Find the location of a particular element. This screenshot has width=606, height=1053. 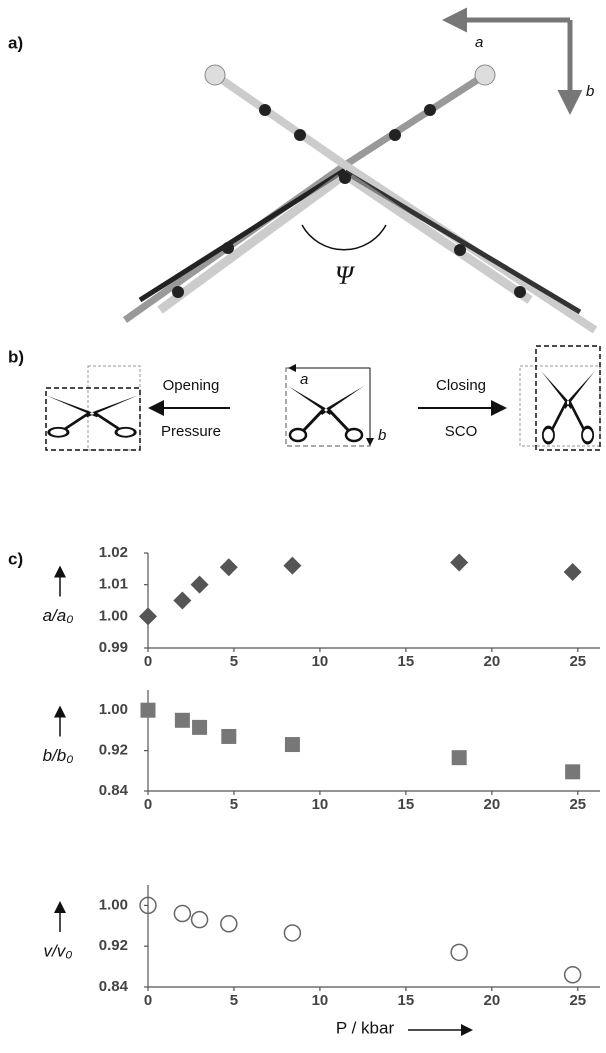

cell-a-label: a is located at coordinates (304, 379).